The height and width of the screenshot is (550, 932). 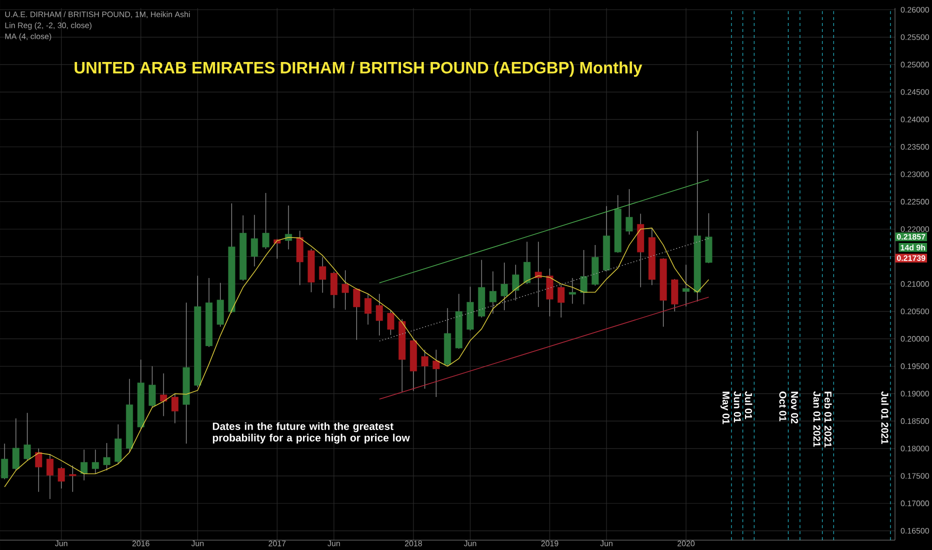 What do you see at coordinates (358, 69) in the screenshot?
I see `text: UNITED ARAB EMIRATES DIRHAM / BRITISH POUND (AEDGBP) Monthly` at bounding box center [358, 69].